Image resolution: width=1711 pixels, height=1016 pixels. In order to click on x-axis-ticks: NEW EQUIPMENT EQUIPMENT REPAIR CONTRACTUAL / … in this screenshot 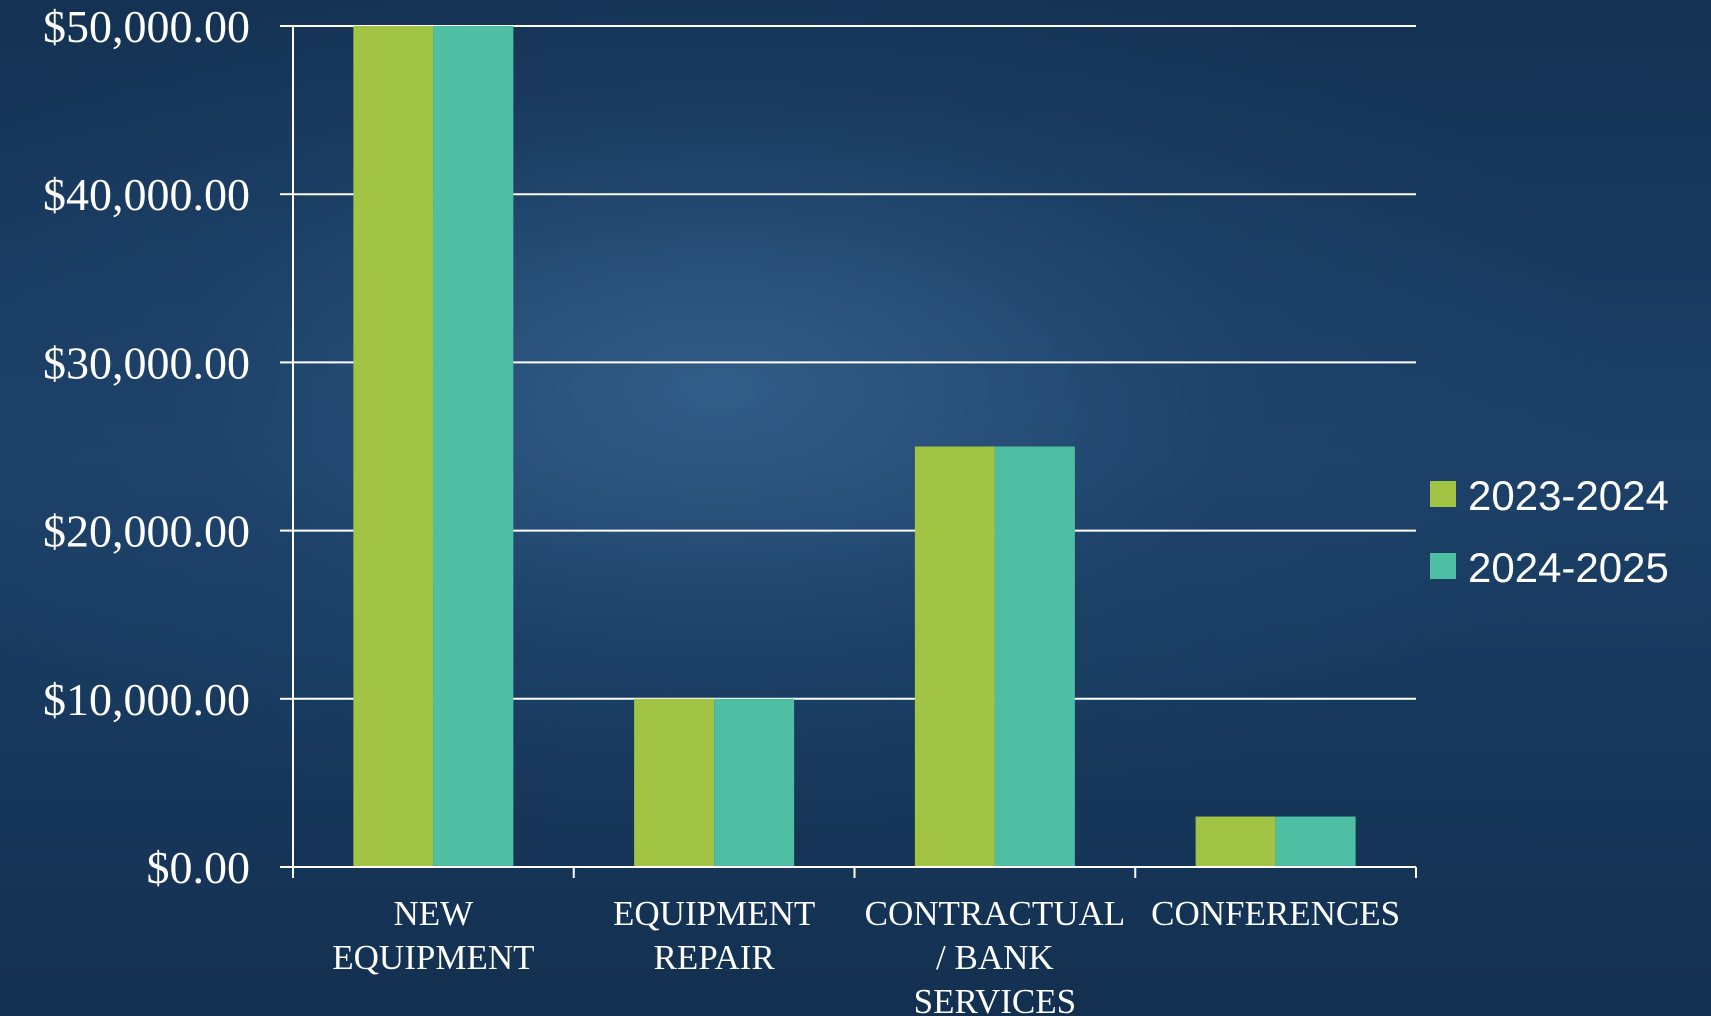, I will do `click(866, 955)`.